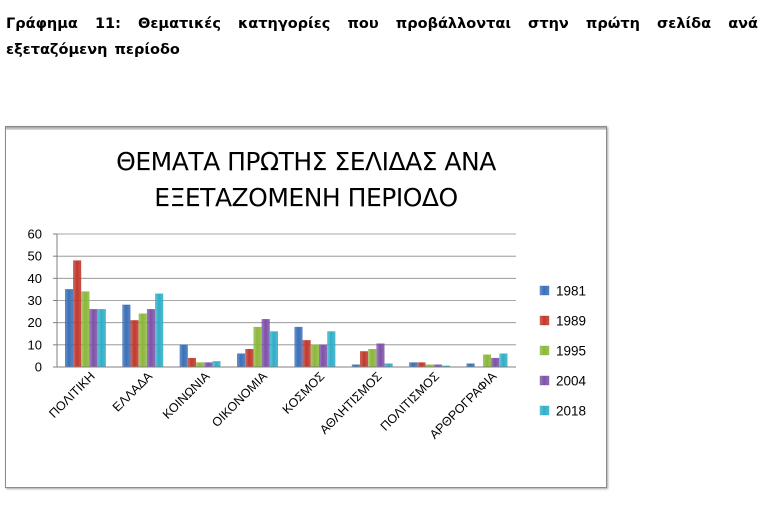 The image size is (763, 506). Describe the element at coordinates (186, 395) in the screenshot. I see `x-category-label: ΚΟΙΝΩΝΙΑ` at that location.